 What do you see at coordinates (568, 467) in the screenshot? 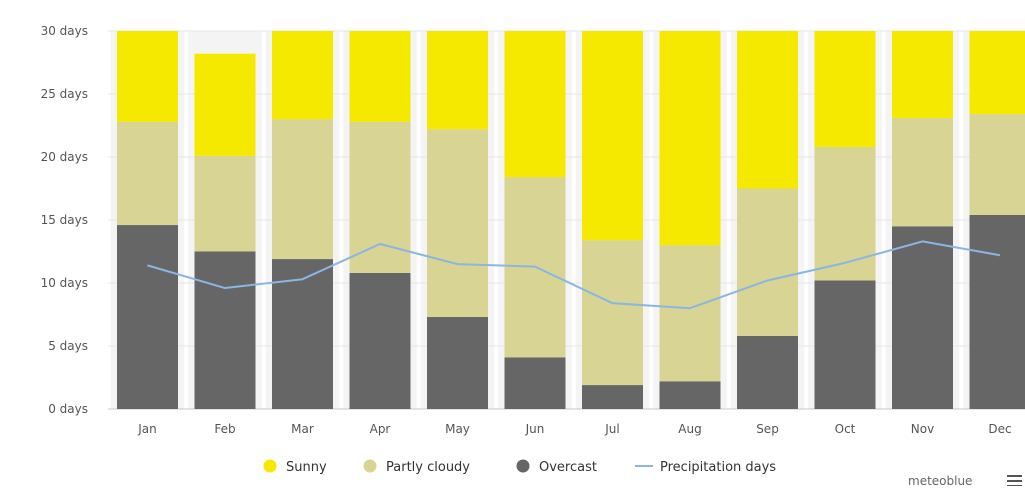
I see `legend-label: Overcast` at bounding box center [568, 467].